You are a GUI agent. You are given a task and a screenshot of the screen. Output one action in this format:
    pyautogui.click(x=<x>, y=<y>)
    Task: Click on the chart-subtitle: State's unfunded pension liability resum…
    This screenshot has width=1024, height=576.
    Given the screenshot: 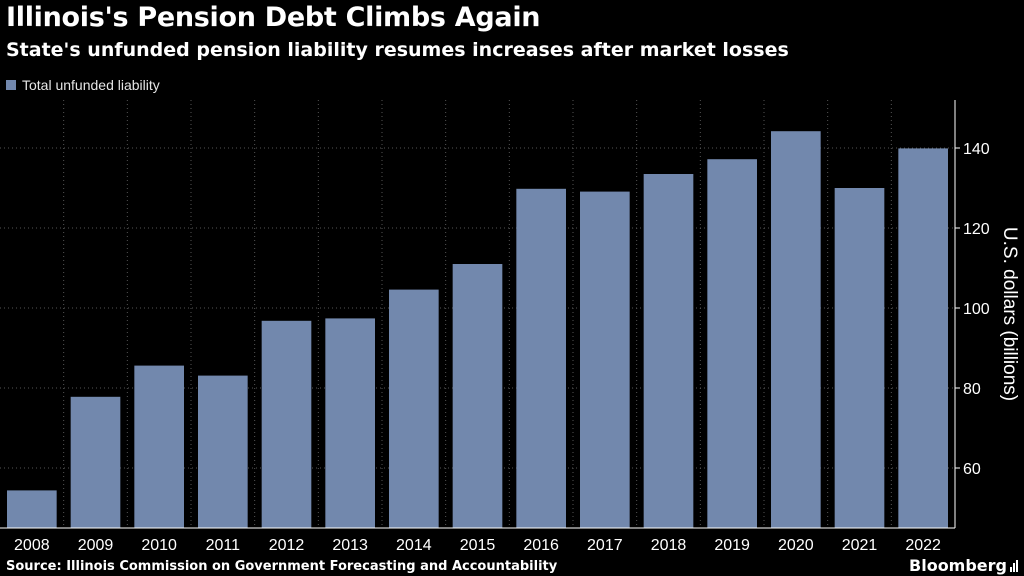 What is the action you would take?
    pyautogui.click(x=397, y=50)
    